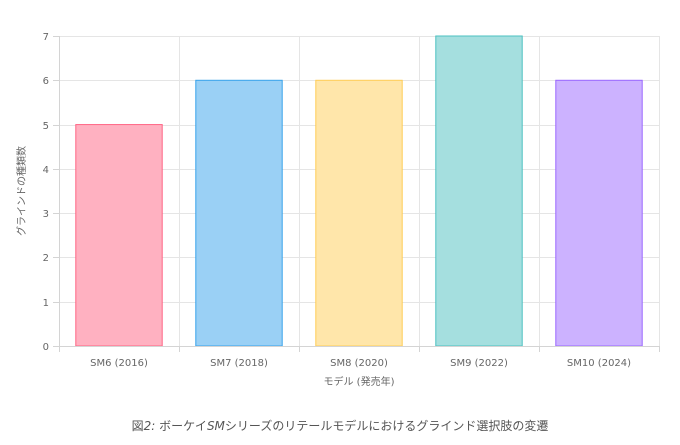 This screenshot has height=445, width=680. What do you see at coordinates (359, 381) in the screenshot?
I see `x-axis-title: モデル (発売年)` at bounding box center [359, 381].